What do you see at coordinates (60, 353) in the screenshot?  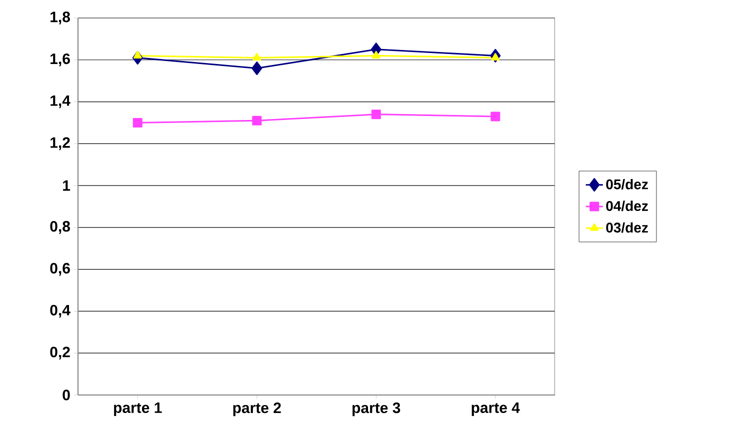 I see `y-tick-label: 0,2` at bounding box center [60, 353].